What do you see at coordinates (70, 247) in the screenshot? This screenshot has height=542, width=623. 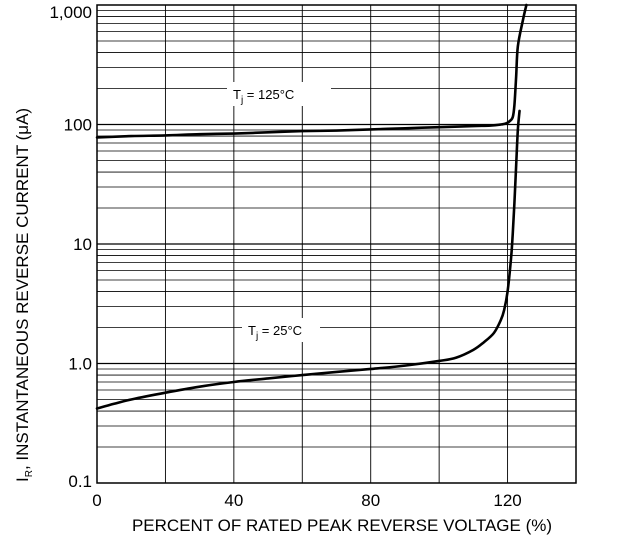 I see `y-tick-labels: 0.1 1.0 10 100 1,000` at bounding box center [70, 247].